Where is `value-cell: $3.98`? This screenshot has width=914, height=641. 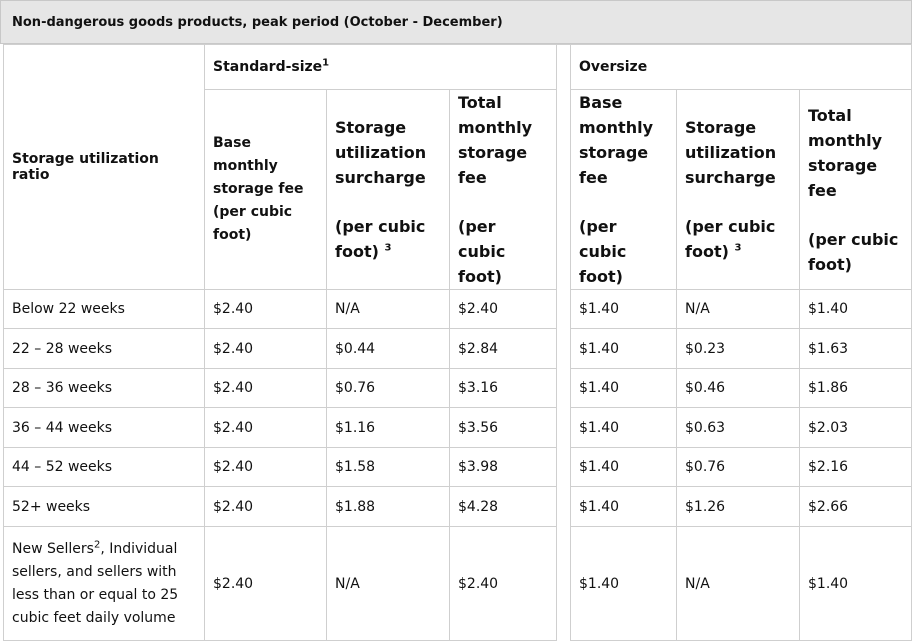 value-cell: $3.98 is located at coordinates (503, 467).